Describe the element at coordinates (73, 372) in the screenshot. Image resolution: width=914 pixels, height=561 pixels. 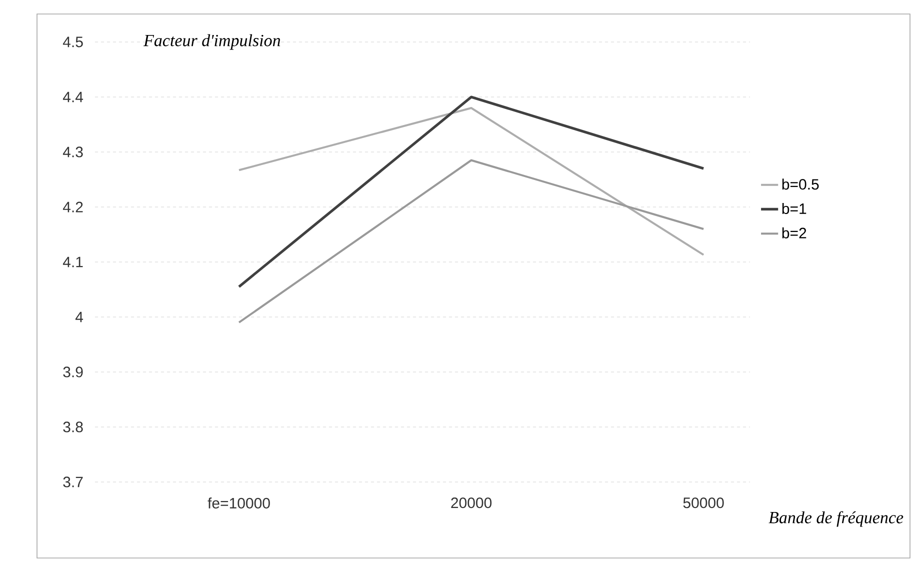
I see `y-tick-label: 3.9` at that location.